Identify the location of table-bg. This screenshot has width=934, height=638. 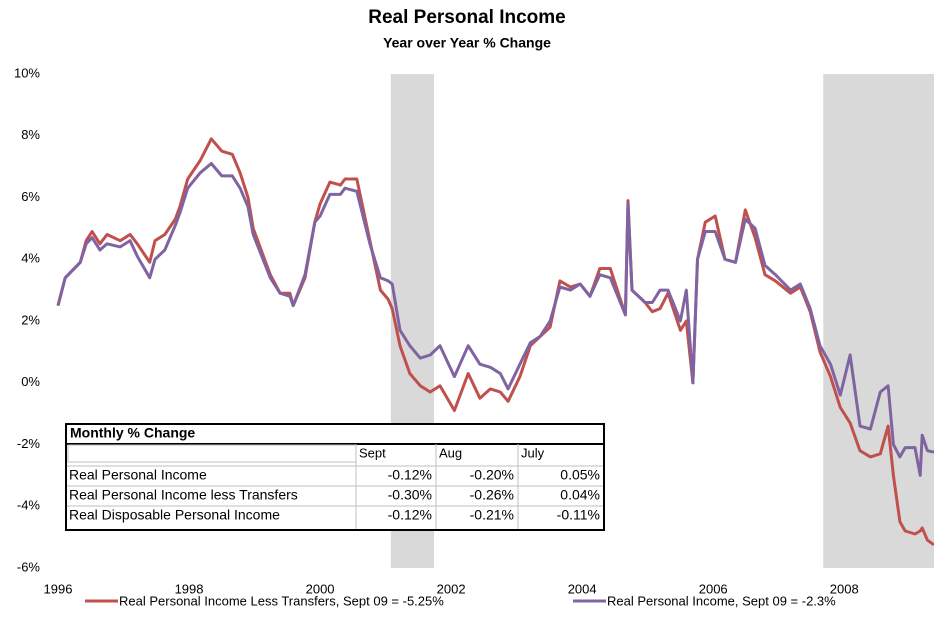
(335, 477).